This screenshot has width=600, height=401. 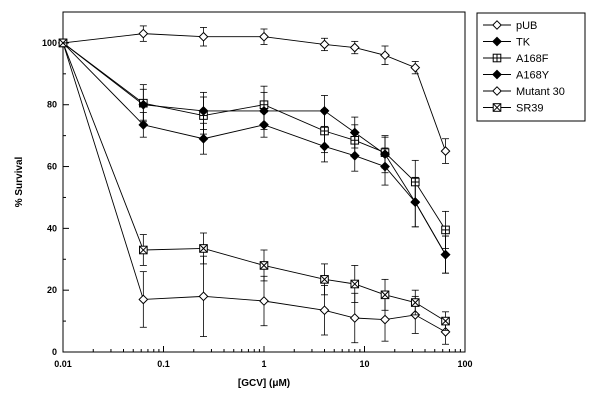 I want to click on legend-label: A168Y, so click(x=533, y=76).